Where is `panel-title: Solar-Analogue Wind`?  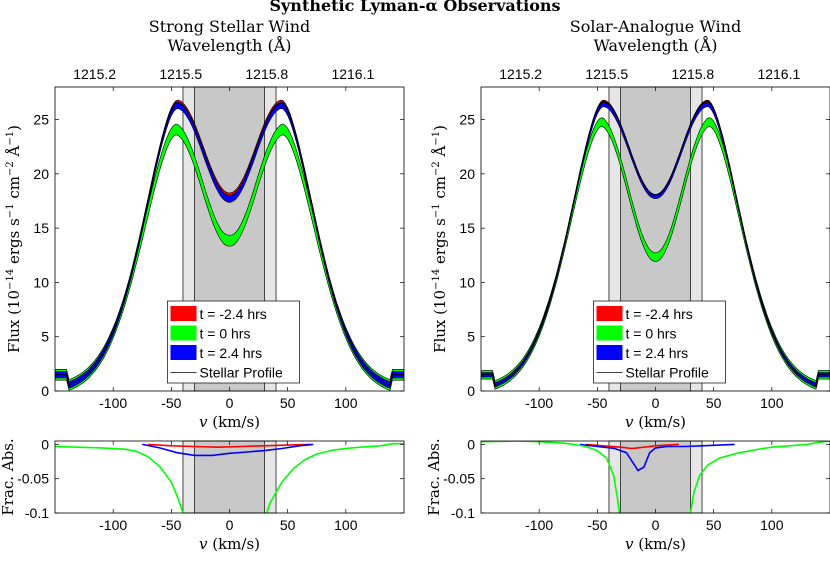
panel-title: Solar-Analogue Wind is located at coordinates (655, 26).